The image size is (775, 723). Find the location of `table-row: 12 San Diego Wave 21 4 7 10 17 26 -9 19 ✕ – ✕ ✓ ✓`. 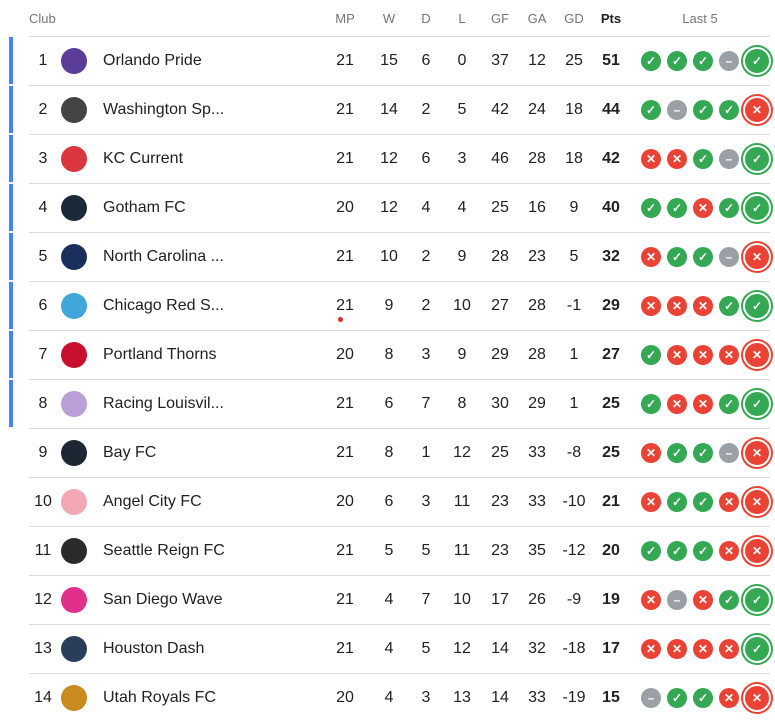

table-row: 12 San Diego Wave 21 4 7 10 17 26 -9 19 ✕ – ✕ ✓ ✓ is located at coordinates (400, 600).